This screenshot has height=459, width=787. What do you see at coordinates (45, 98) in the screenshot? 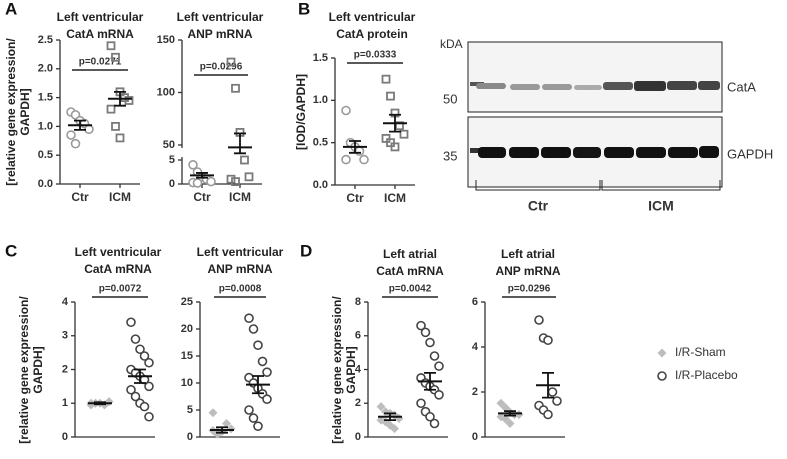
I see `y-tick-label: 1.5` at bounding box center [45, 98].